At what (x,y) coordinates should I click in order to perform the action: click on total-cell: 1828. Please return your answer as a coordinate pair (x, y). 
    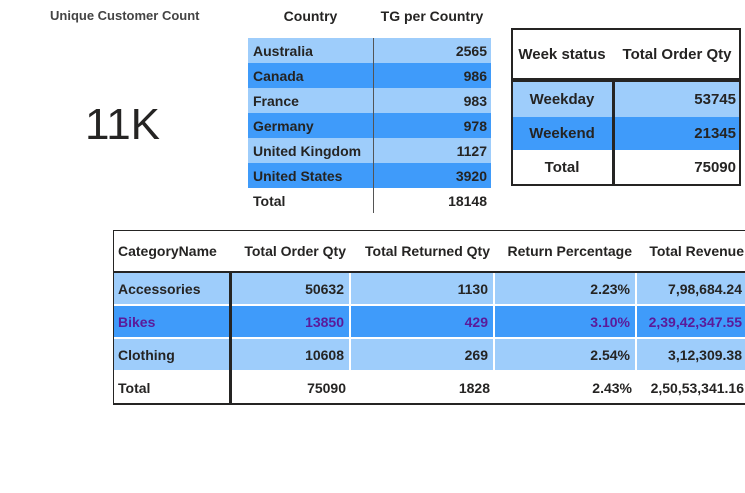
    Looking at the image, I should click on (474, 388).